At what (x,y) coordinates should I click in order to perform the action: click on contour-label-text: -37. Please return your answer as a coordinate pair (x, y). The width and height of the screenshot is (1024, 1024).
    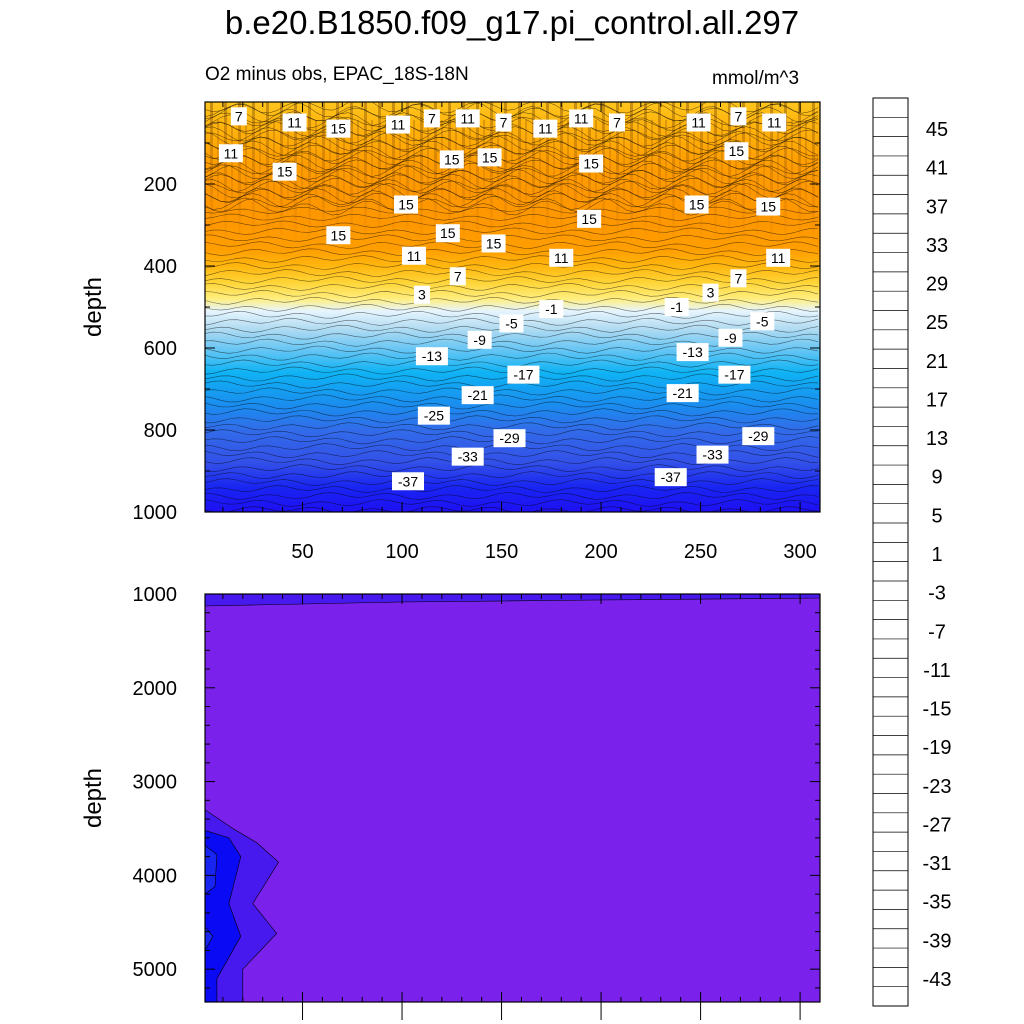
    Looking at the image, I should click on (671, 477).